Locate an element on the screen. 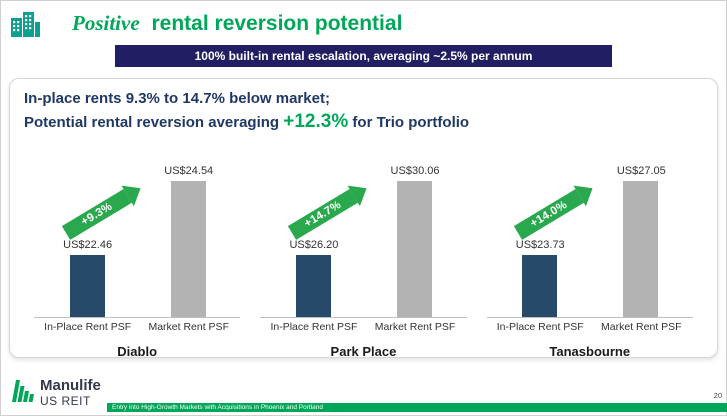  property-name: Diablo is located at coordinates (137, 351).